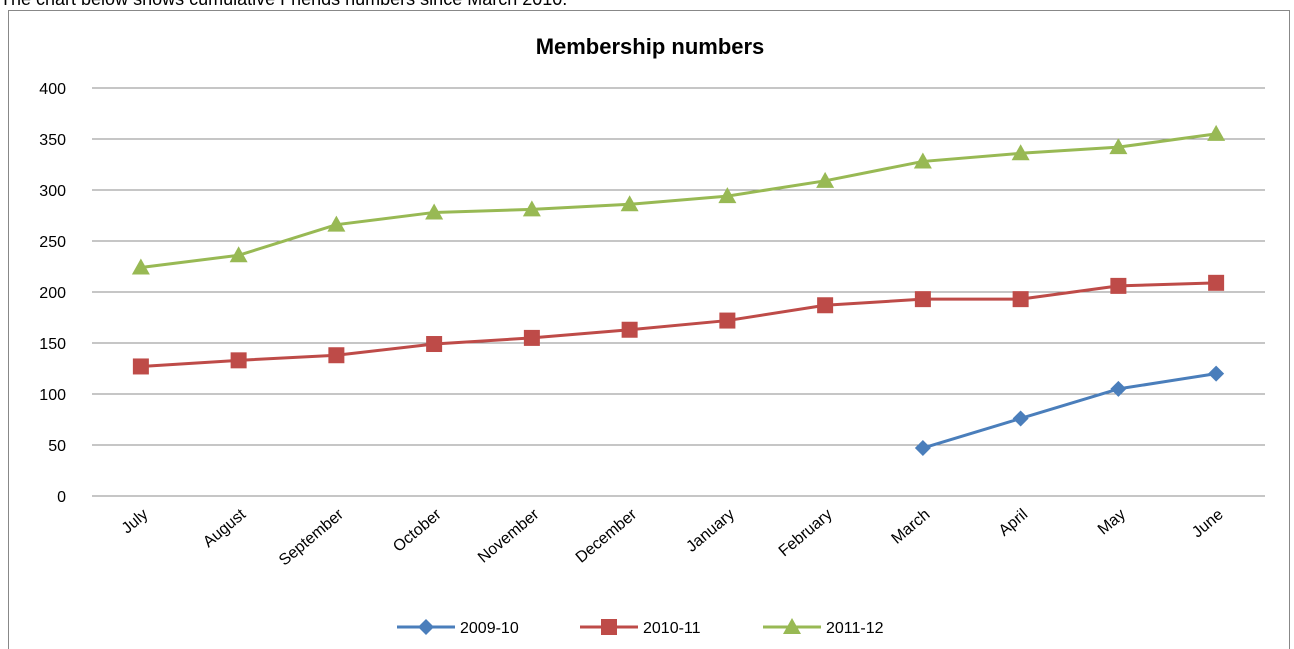  Describe the element at coordinates (52, 344) in the screenshot. I see `y-tick-label: 150` at that location.